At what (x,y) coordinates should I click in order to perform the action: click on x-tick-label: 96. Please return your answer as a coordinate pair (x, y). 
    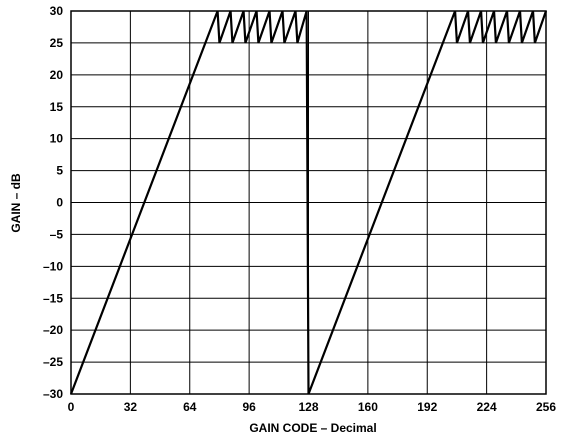
    Looking at the image, I should click on (249, 407).